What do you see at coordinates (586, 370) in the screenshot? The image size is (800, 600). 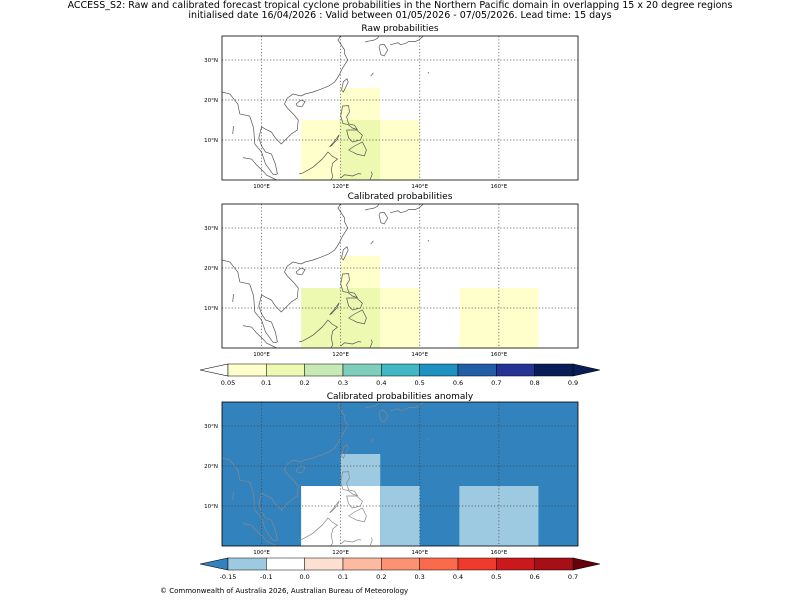 I see `colorbar-over-arrow` at bounding box center [586, 370].